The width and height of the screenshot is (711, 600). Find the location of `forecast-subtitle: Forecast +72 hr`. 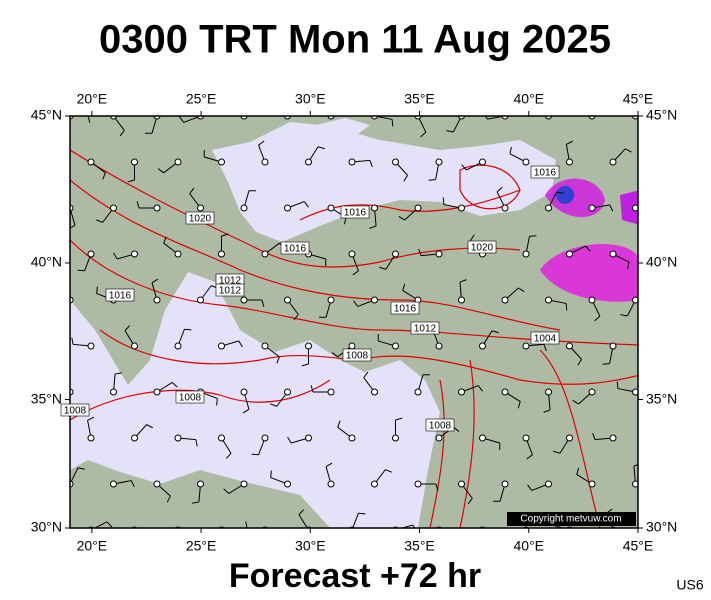

forecast-subtitle: Forecast +72 hr is located at coordinates (355, 576).